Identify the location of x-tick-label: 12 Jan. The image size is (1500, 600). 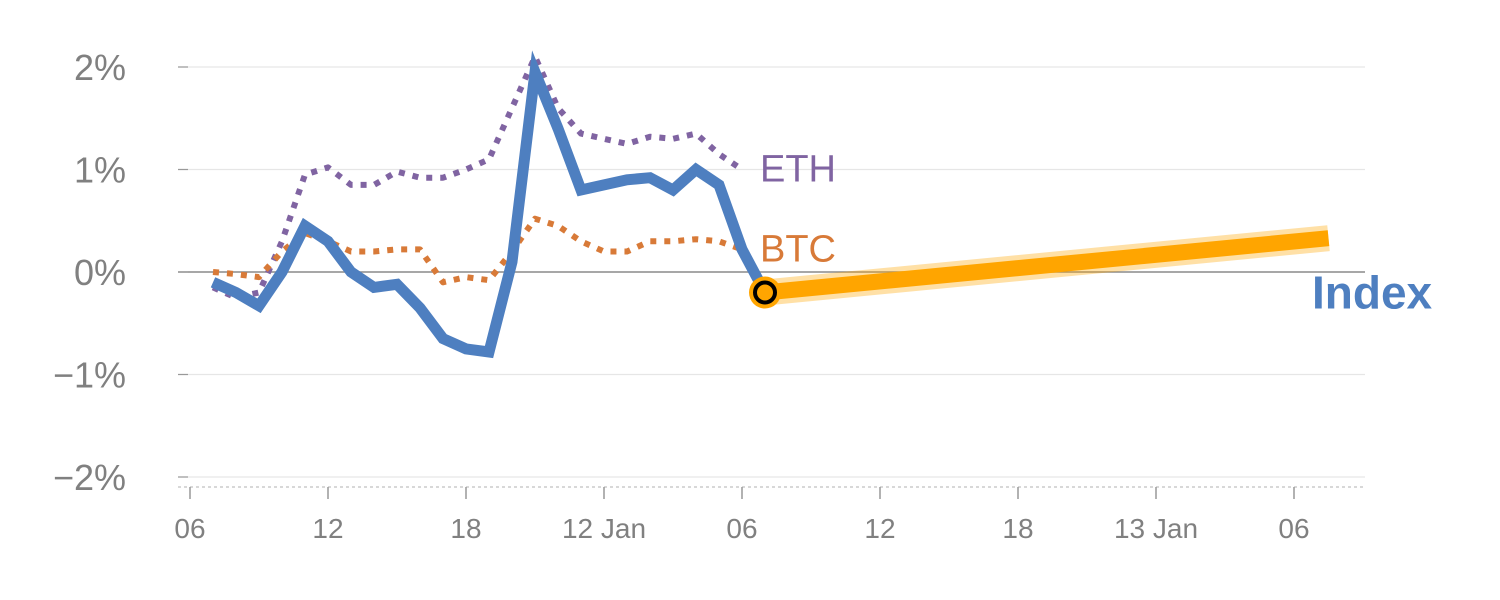
(604, 528).